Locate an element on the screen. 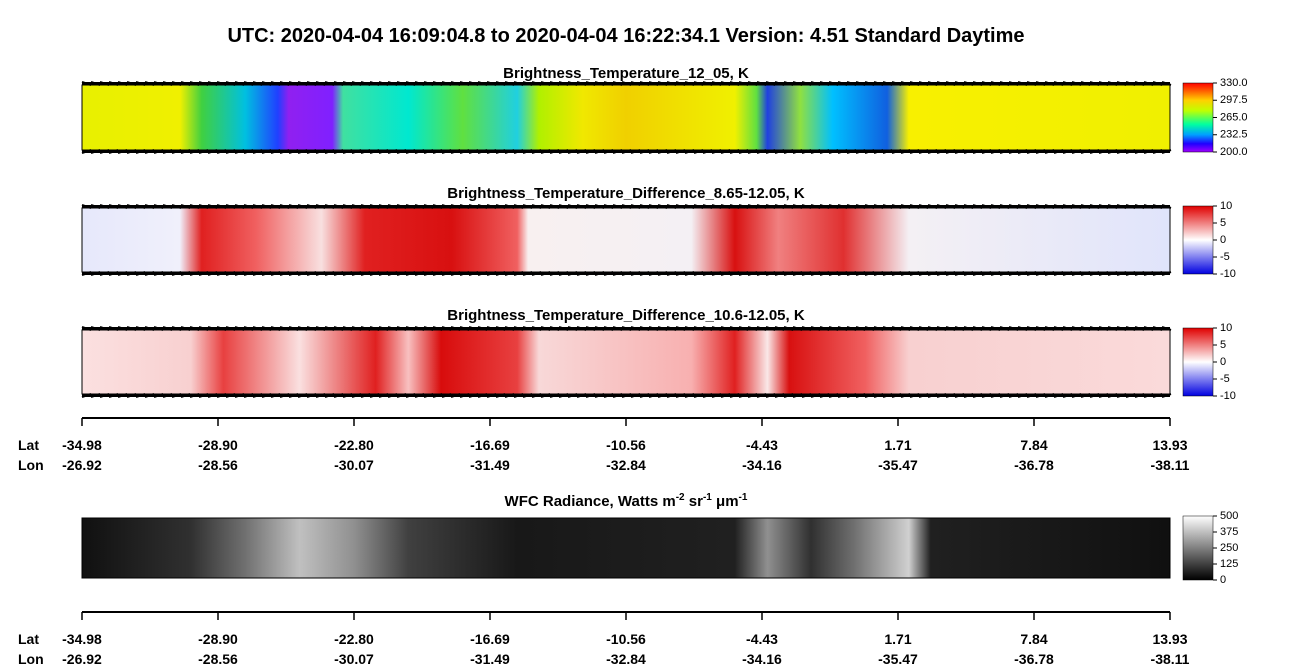  colorbar-label: 297.5 is located at coordinates (1234, 100).